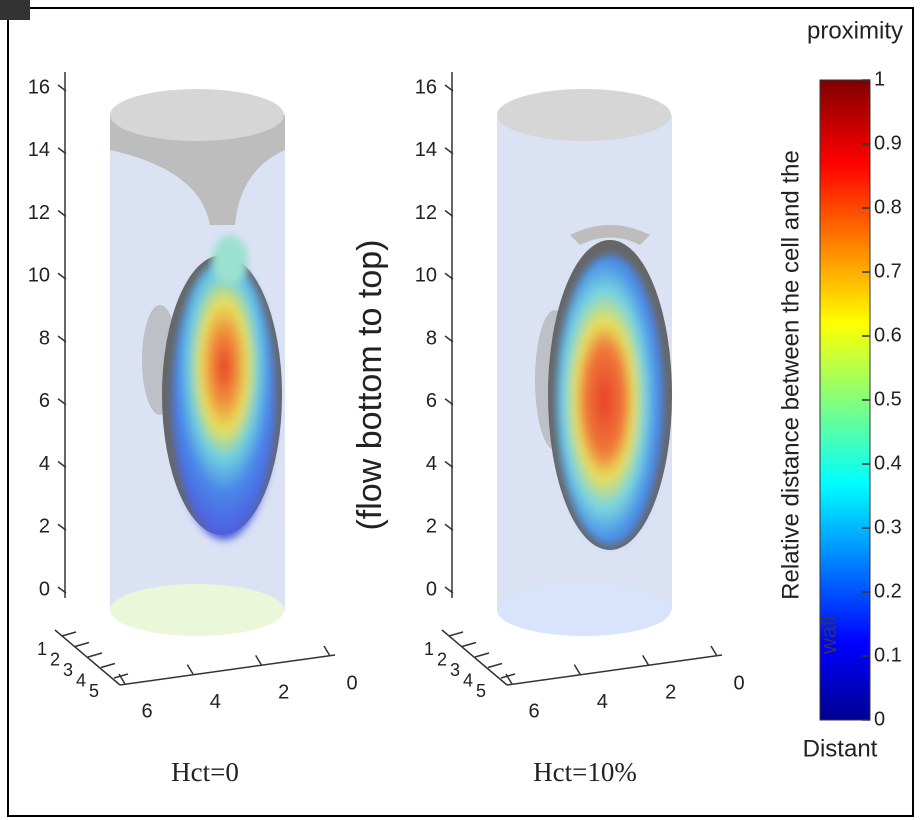  What do you see at coordinates (197, 362) in the screenshot?
I see `cylinder-left` at bounding box center [197, 362].